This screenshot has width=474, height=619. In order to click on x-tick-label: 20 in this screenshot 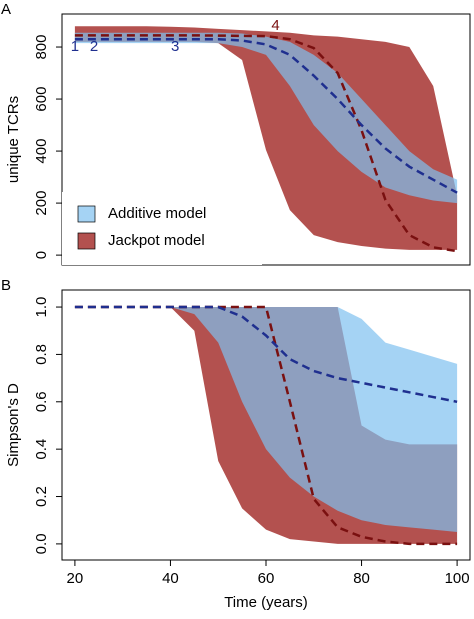, I will do `click(75, 578)`.